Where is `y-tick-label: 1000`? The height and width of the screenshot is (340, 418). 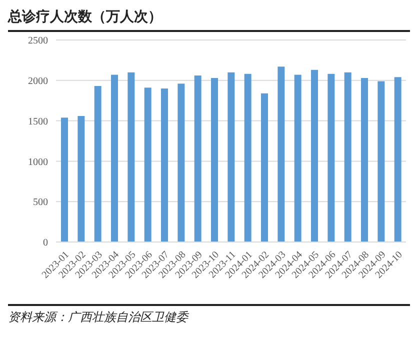 y-tick-label: 1000 is located at coordinates (38, 162).